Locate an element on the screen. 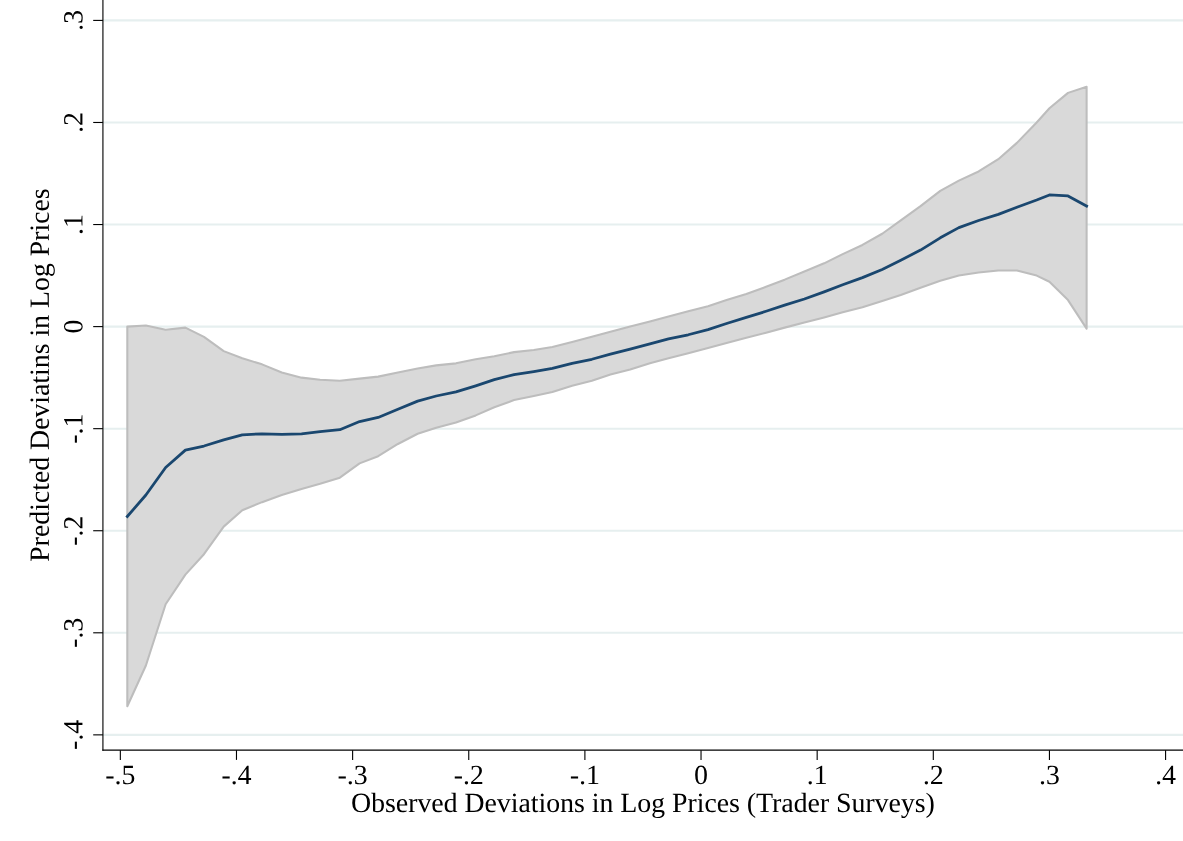 This screenshot has width=1183, height=841. y-tick-label: -.1 is located at coordinates (73, 429).